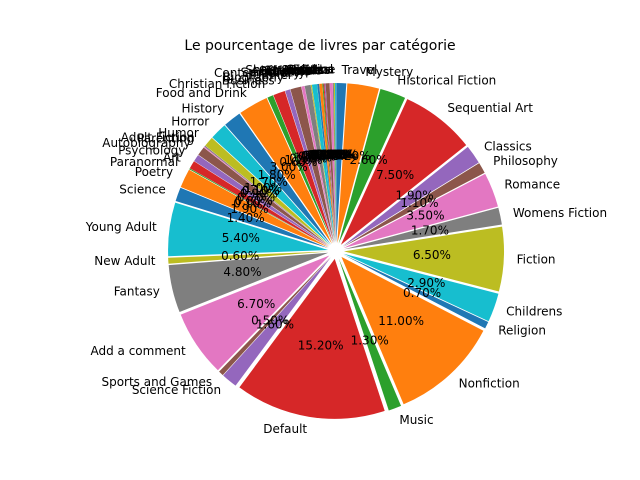 Image resolution: width=640 pixels, height=480 pixels. I want to click on pie-slice-biography, so click(309, 166).